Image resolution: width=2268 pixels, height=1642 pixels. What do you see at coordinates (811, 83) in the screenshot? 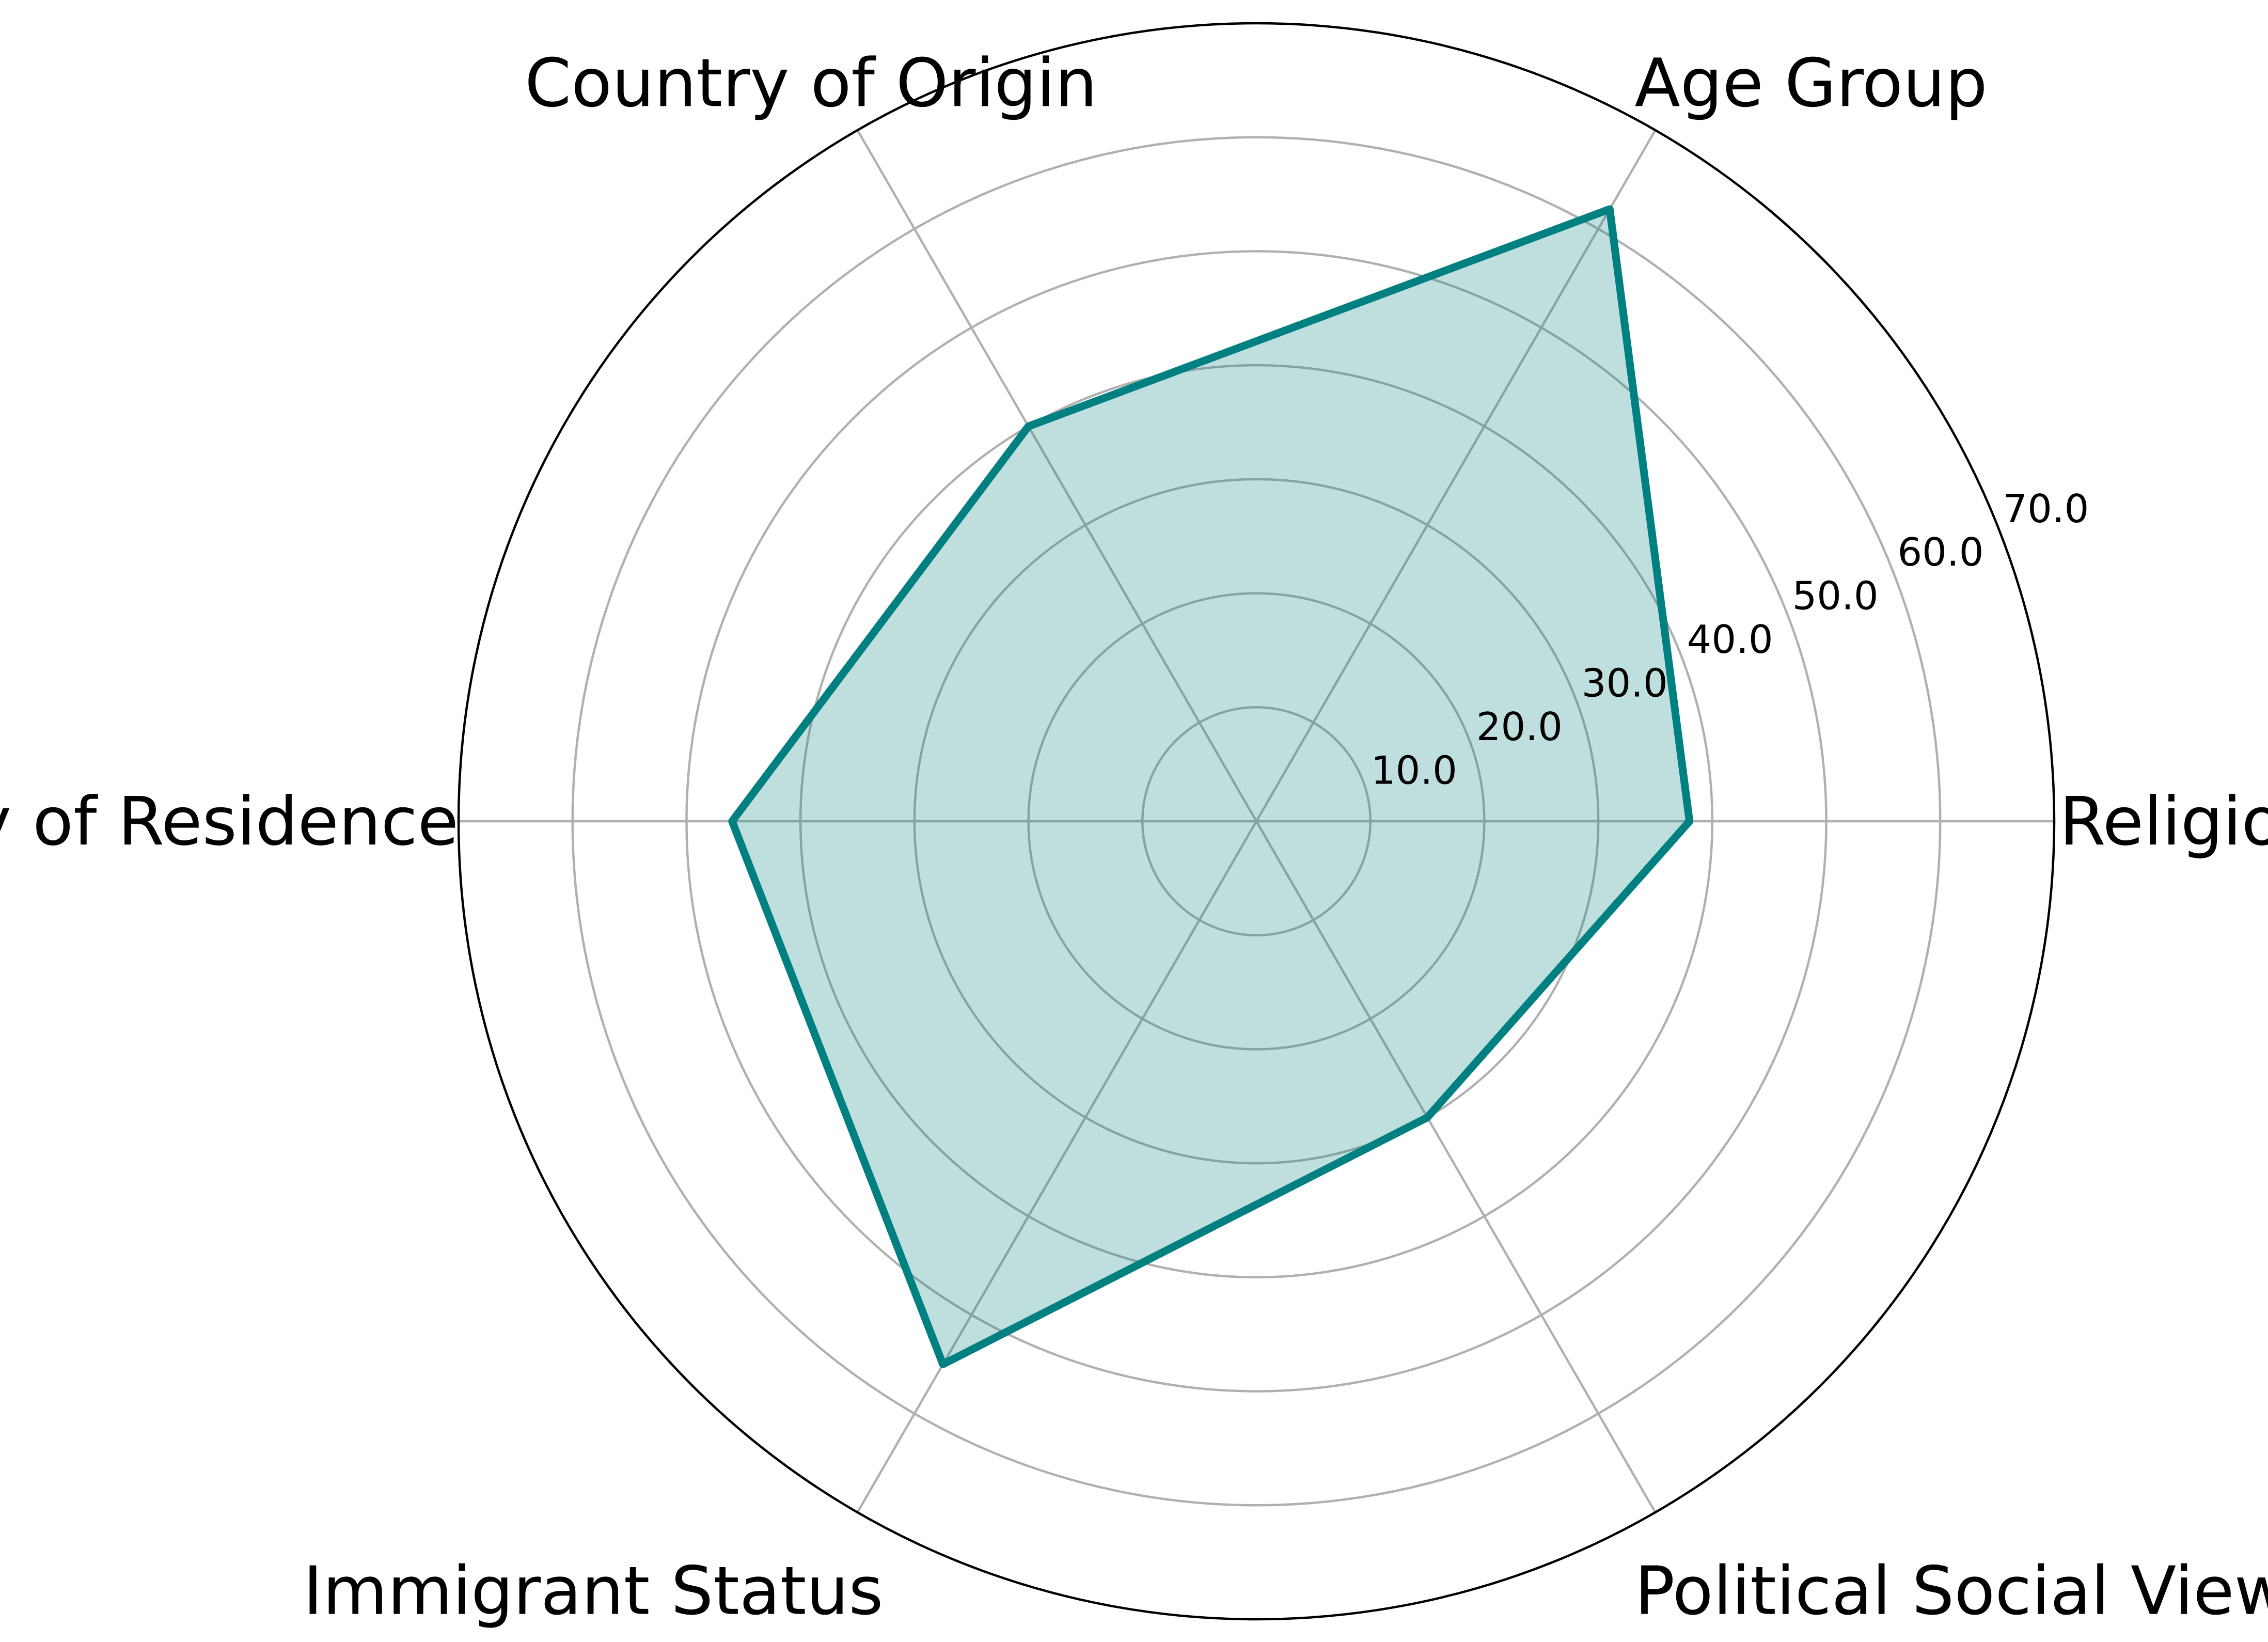
I see `category-label-country-of-origin: Country of Origin` at bounding box center [811, 83].